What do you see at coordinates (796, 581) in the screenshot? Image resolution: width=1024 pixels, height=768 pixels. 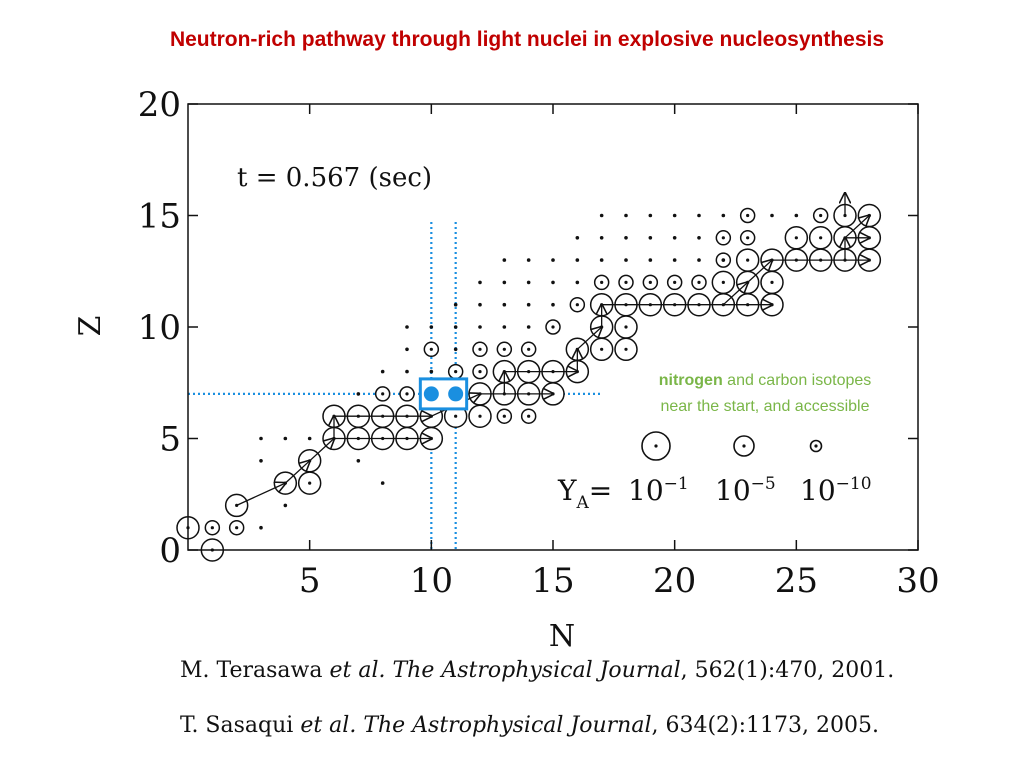 I see `x-tick-label: 25` at bounding box center [796, 581].